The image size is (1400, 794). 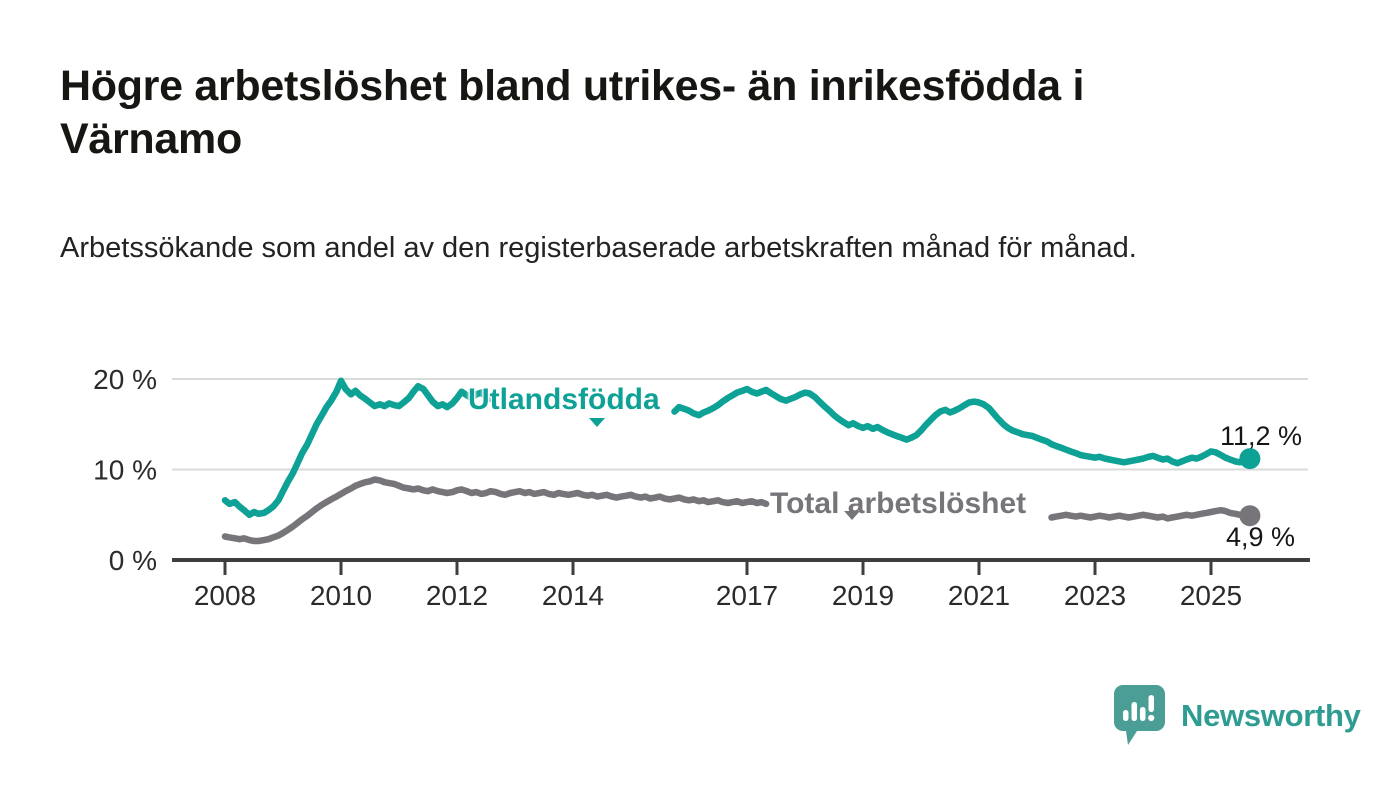 I want to click on svg-text: 2017, so click(x=747, y=595).